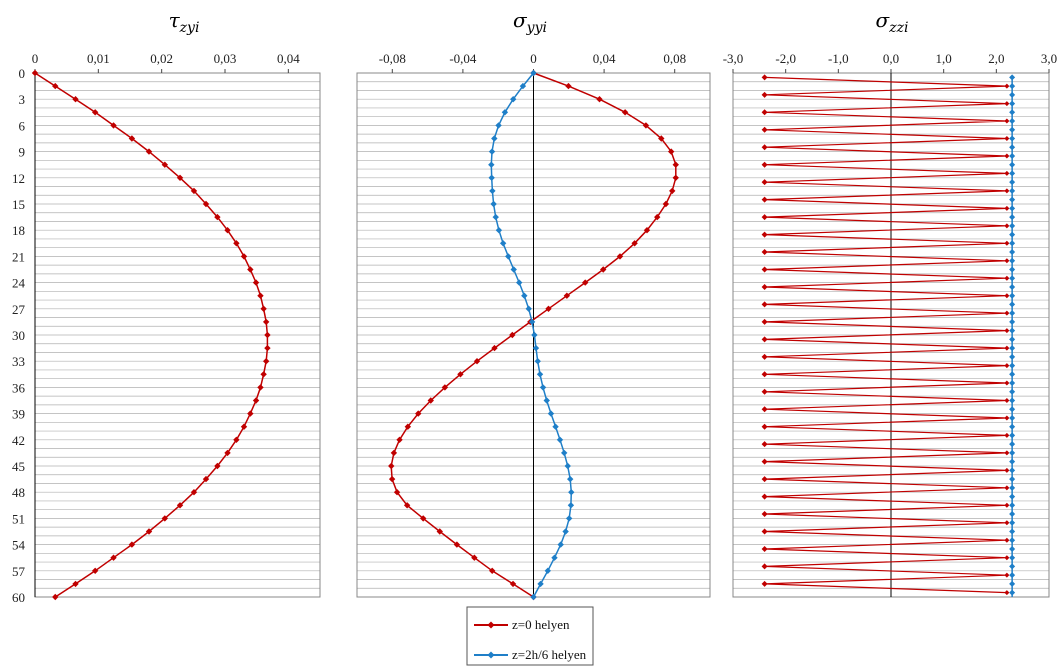 This screenshot has width=1062, height=666. I want to click on y-tick-label: 48, so click(18, 492).